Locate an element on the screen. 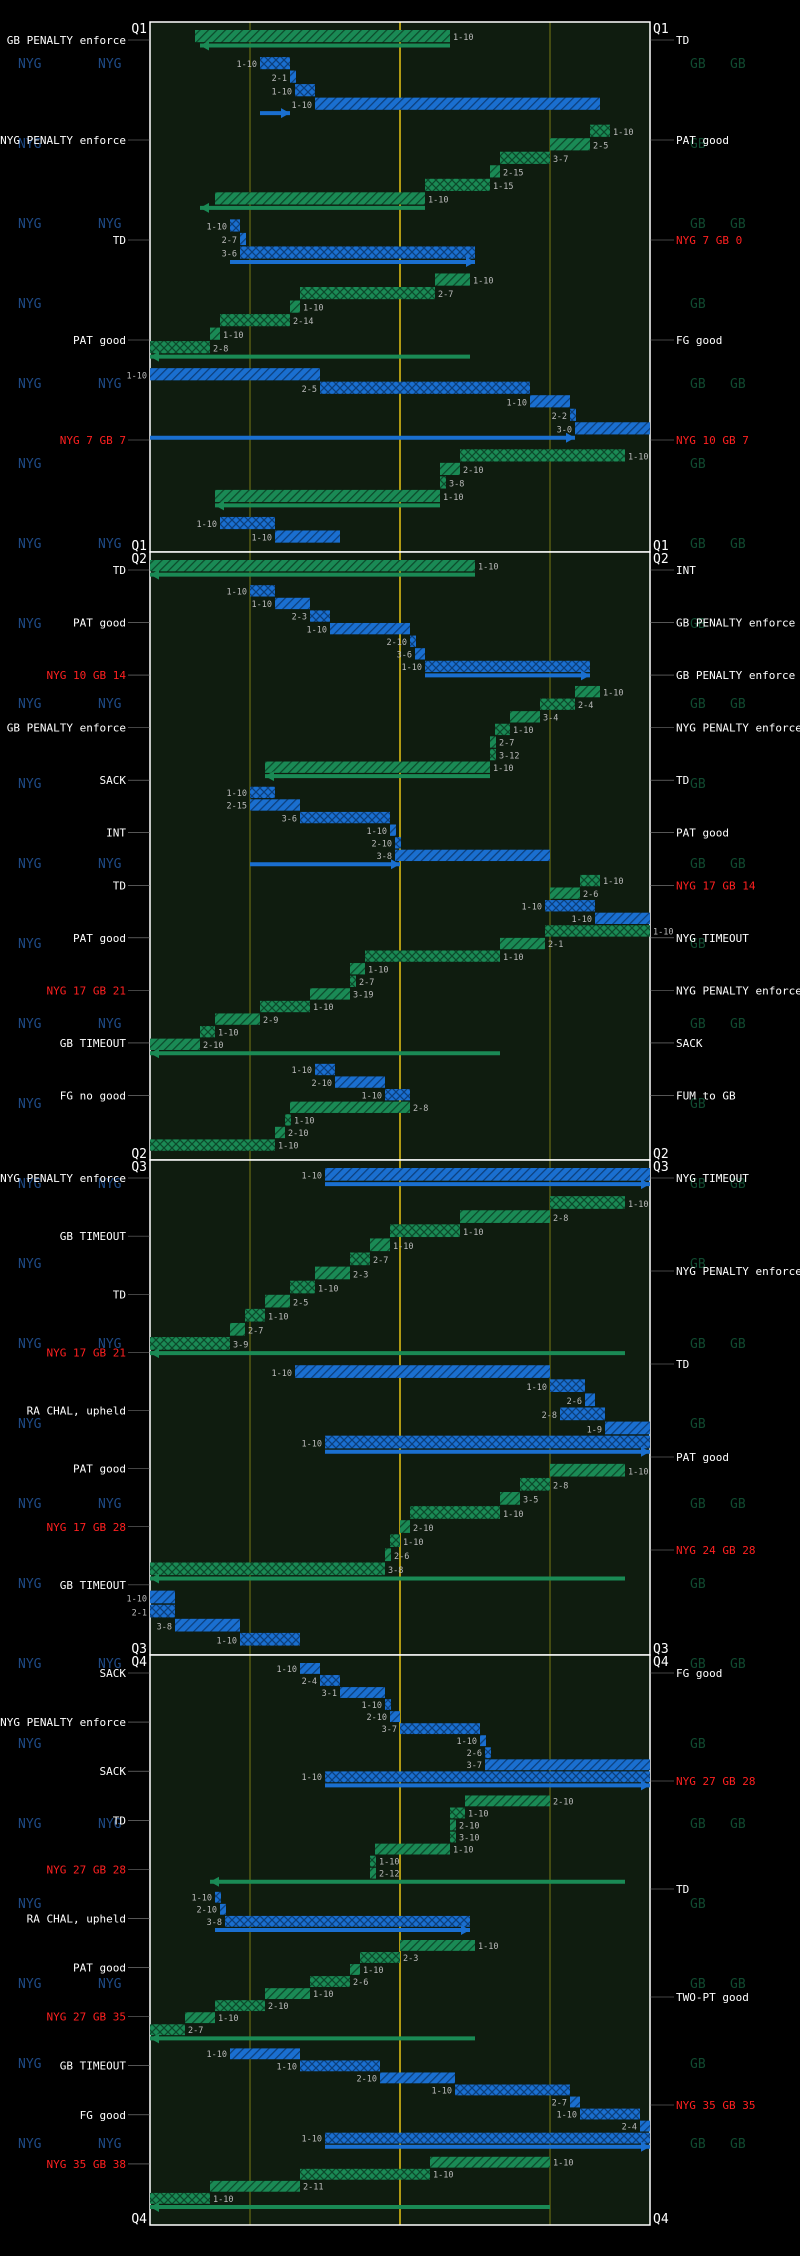 The width and height of the screenshot is (800, 2256). annotation-right: SACK is located at coordinates (689, 1043).